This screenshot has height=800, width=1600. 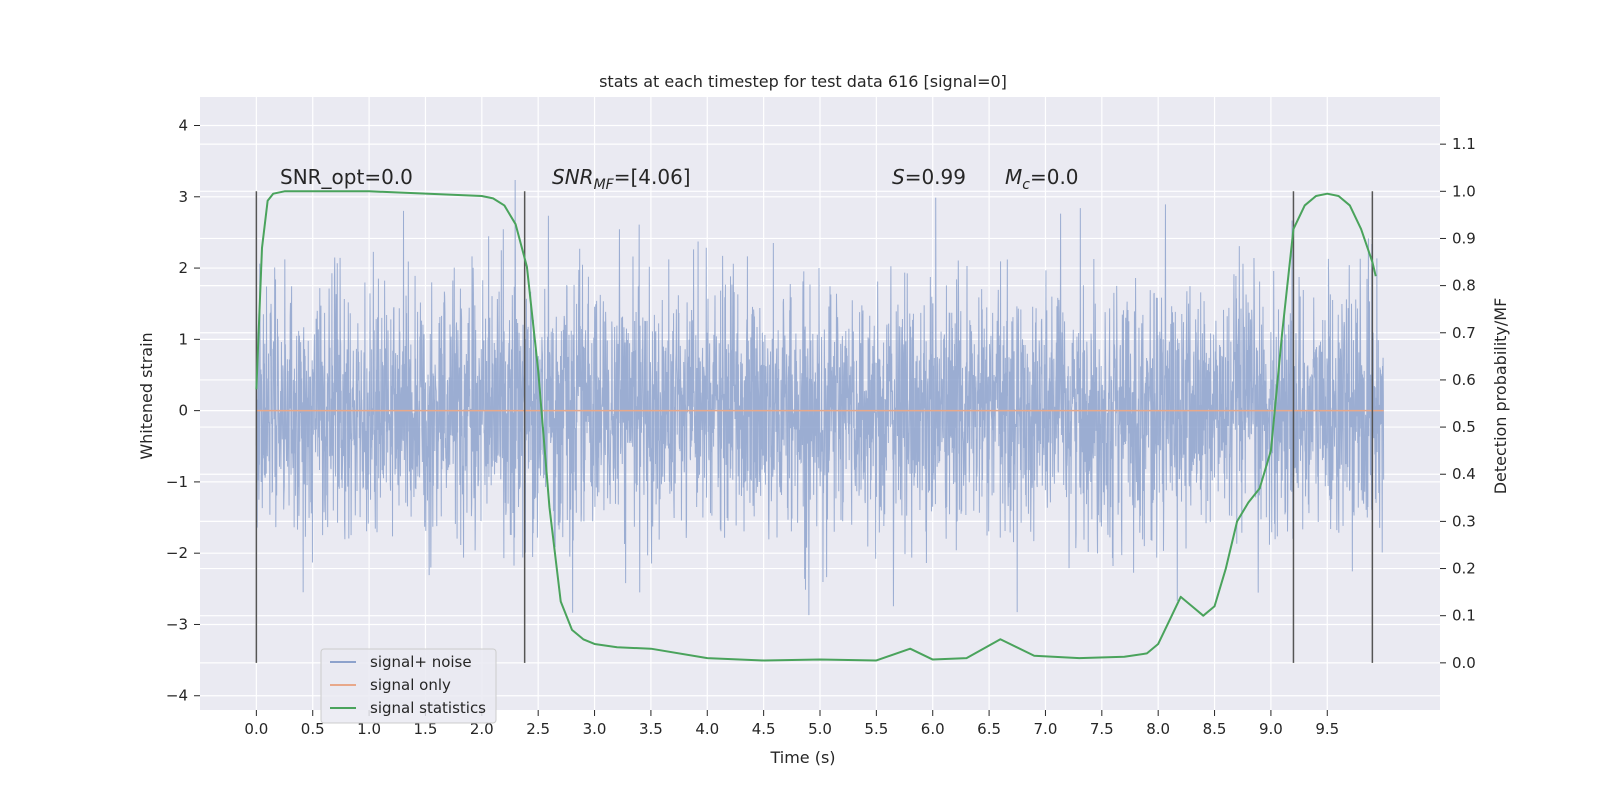 What do you see at coordinates (595, 729) in the screenshot?
I see `x-tick-label: 3.0` at bounding box center [595, 729].